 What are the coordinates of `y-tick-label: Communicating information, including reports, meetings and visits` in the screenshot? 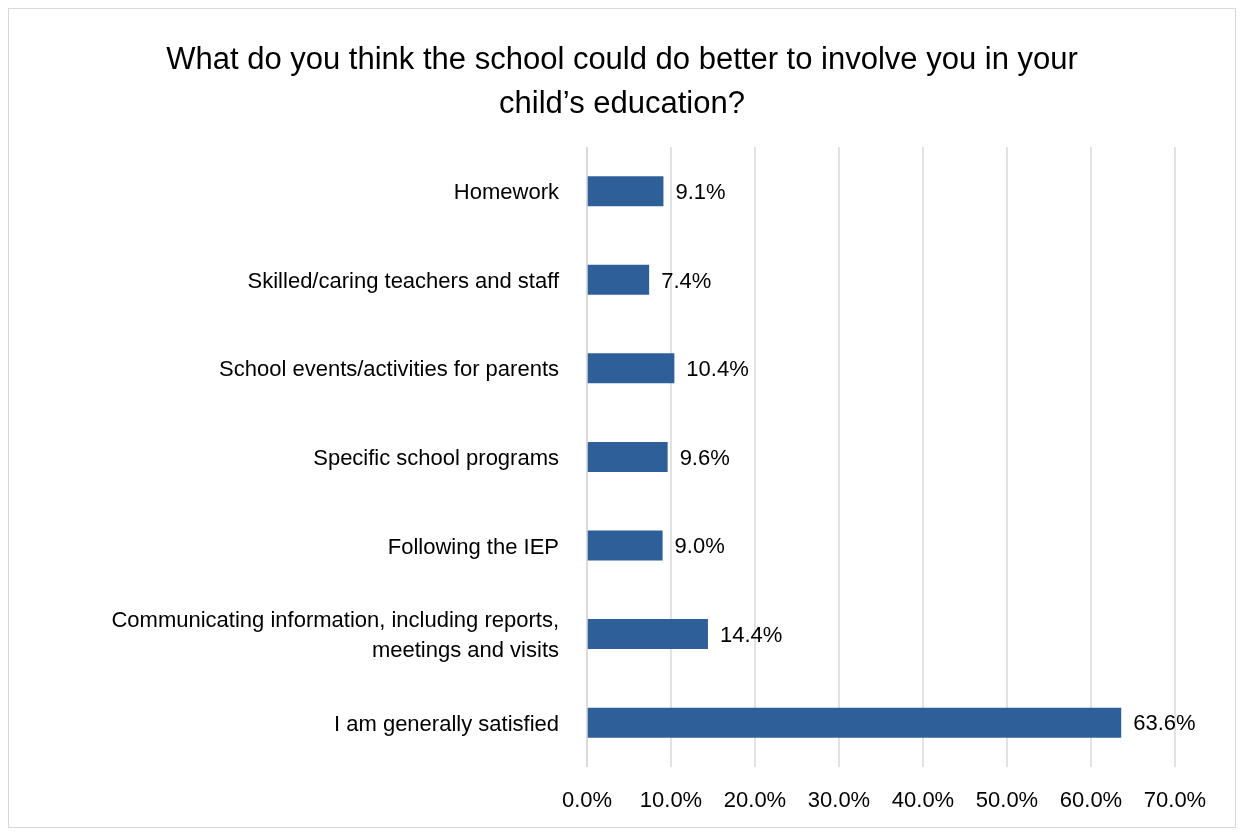 It's located at (335, 634).